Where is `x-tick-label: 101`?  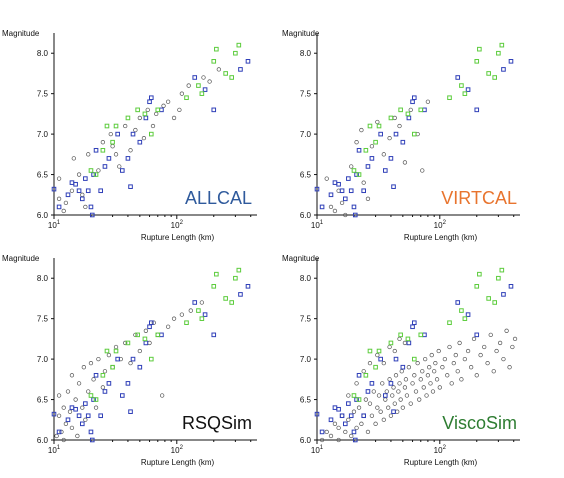
x-tick-label: 101 is located at coordinates (54, 450).